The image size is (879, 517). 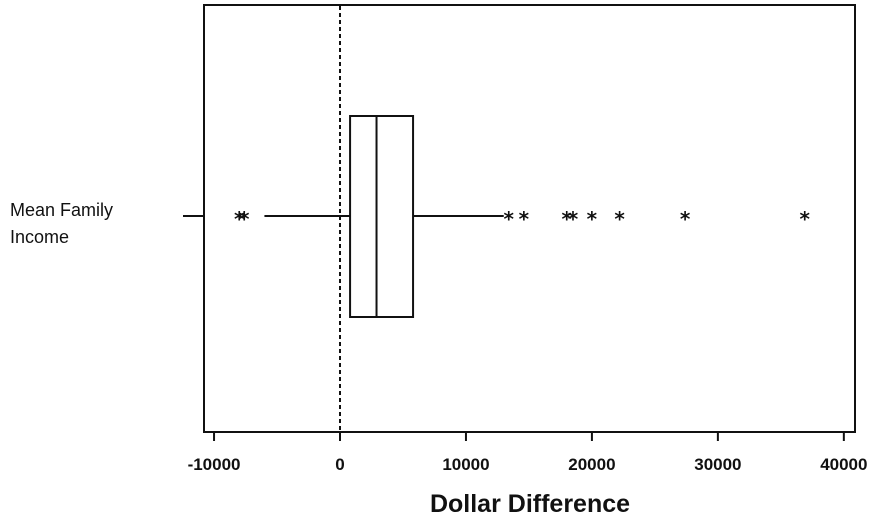 What do you see at coordinates (214, 464) in the screenshot?
I see `x-tick-label: -10000` at bounding box center [214, 464].